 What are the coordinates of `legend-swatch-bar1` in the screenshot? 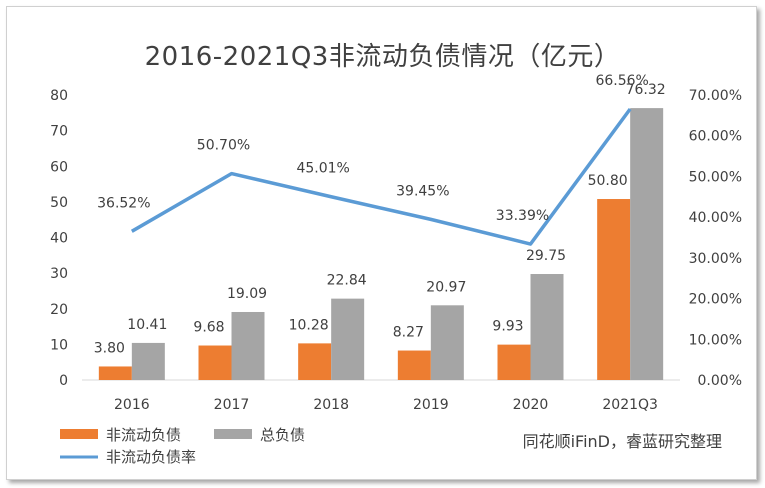 It's located at (79, 434).